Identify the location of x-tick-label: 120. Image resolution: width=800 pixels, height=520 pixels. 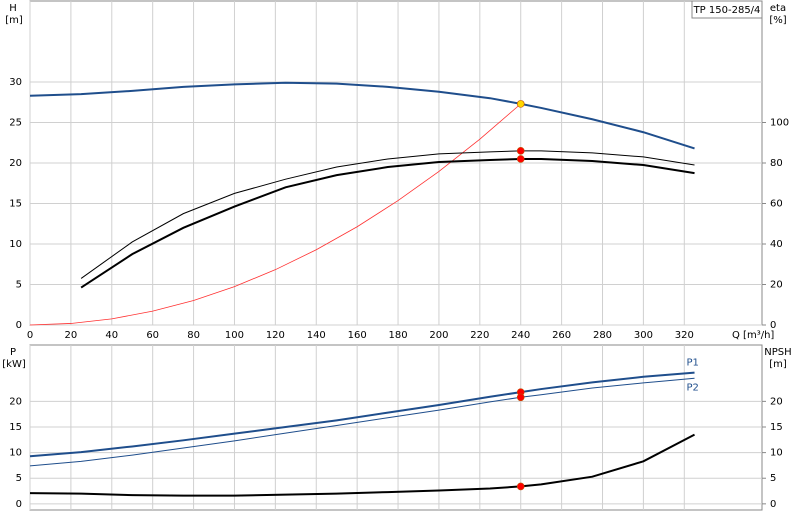
(275, 335).